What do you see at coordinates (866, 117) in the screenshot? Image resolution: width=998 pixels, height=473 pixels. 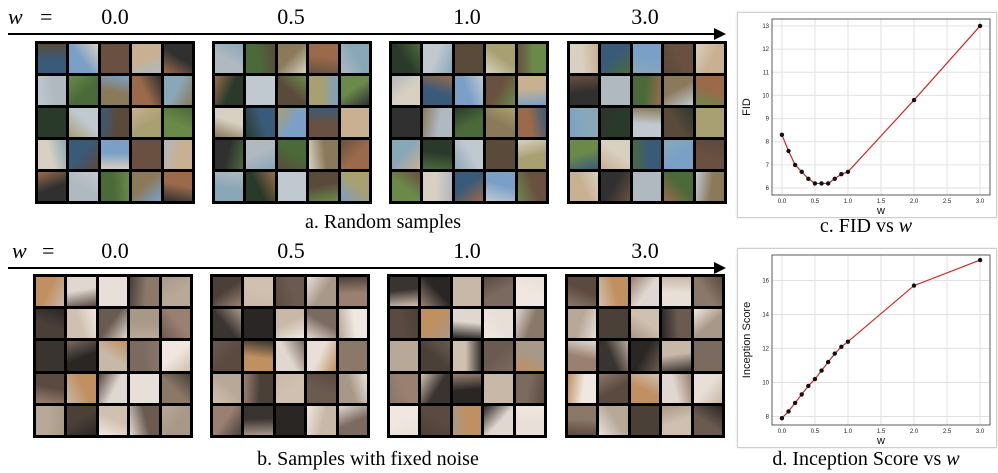 I see `fid-chart: 0.0 0.5 1.0 1.5 2.0 2.5 3.0 6 7 8 9 10 11 12 13 w FID` at bounding box center [866, 117].